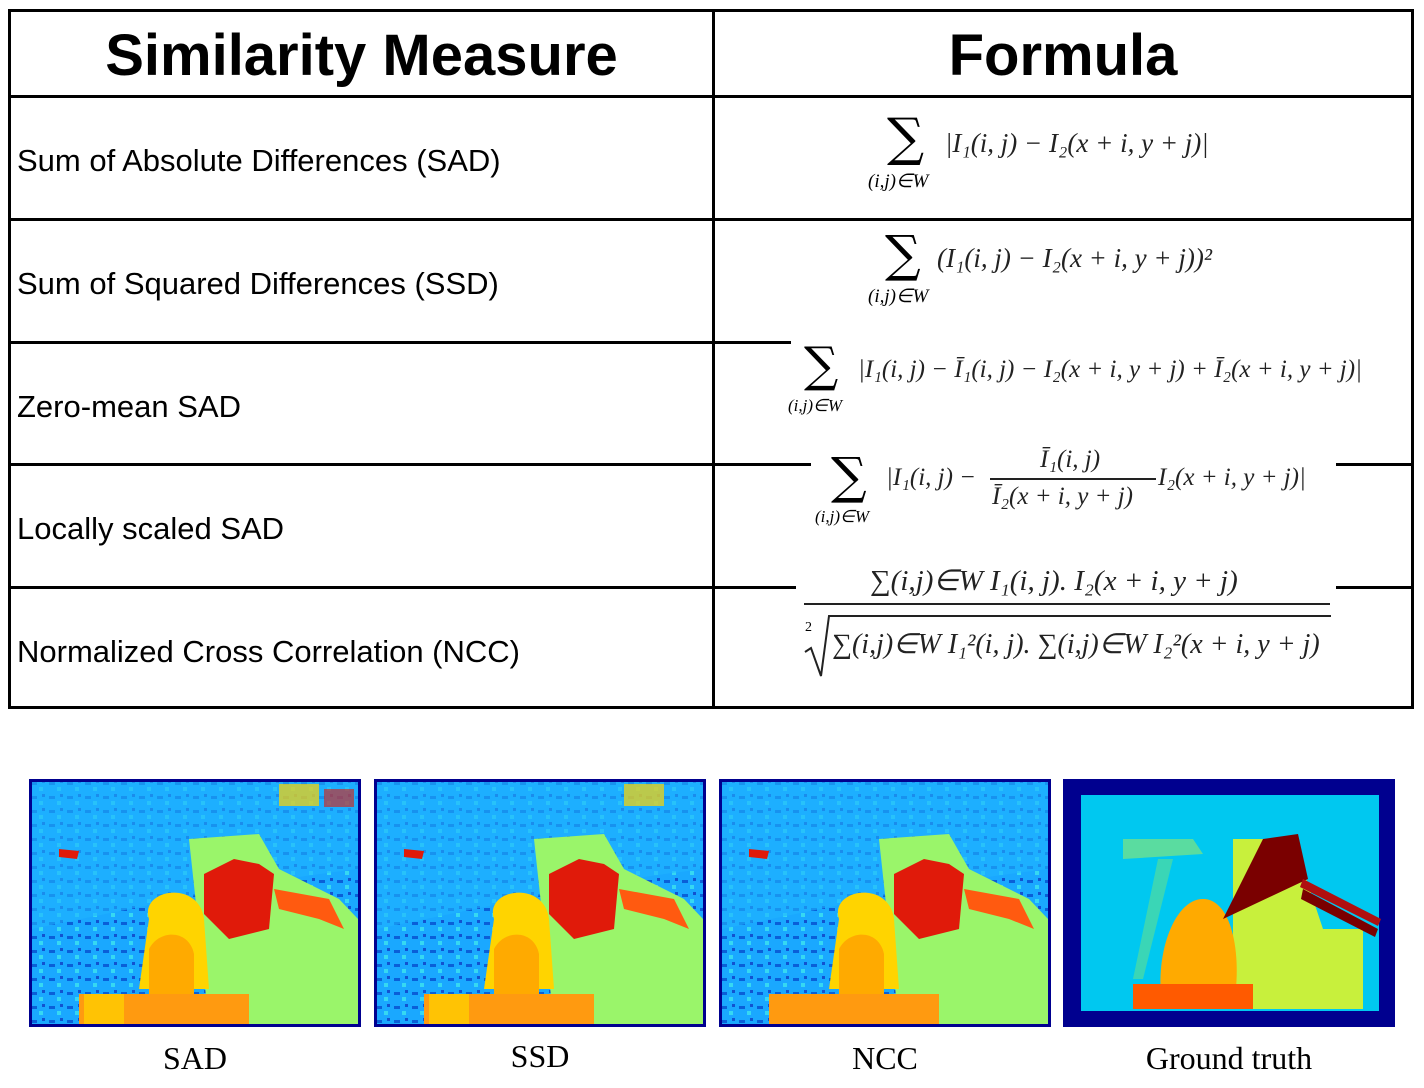 The width and height of the screenshot is (1424, 1088). I want to click on lssad-right: I₂(x + i, y + j)|, so click(1232, 477).